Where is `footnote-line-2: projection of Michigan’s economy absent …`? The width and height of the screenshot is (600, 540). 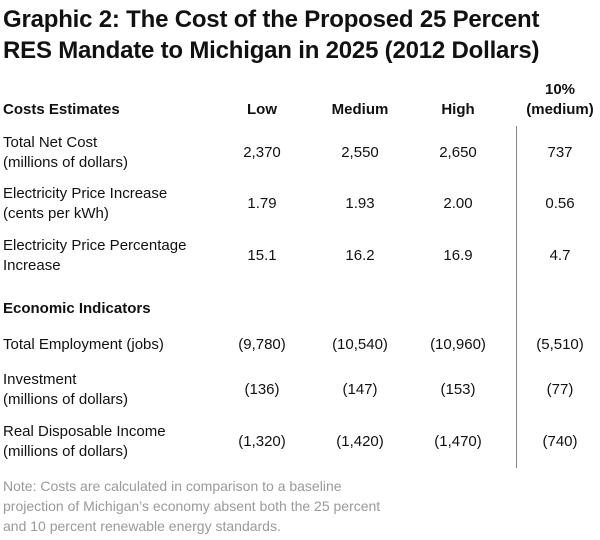 footnote-line-2: projection of Michigan’s economy absent … is located at coordinates (192, 506).